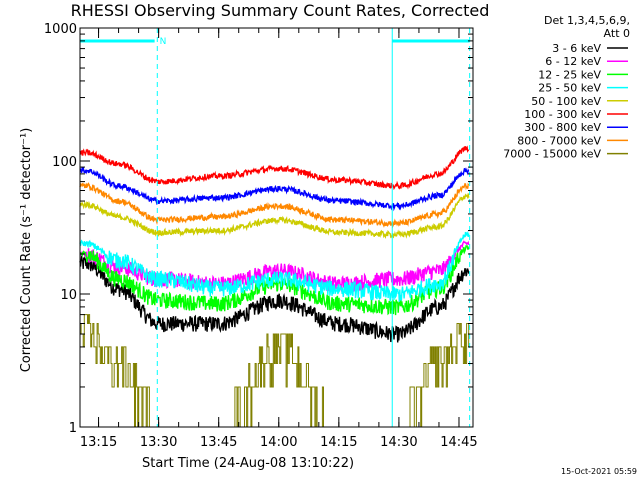  What do you see at coordinates (218, 442) in the screenshot?
I see `x-tick-label: 13:45` at bounding box center [218, 442].